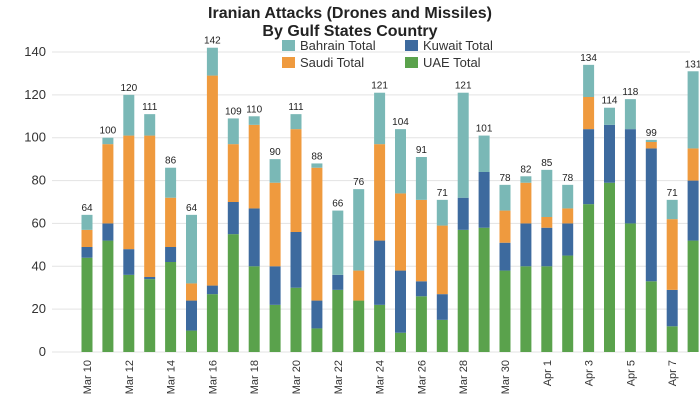  I want to click on total-label-mar-15: 64, so click(192, 208).